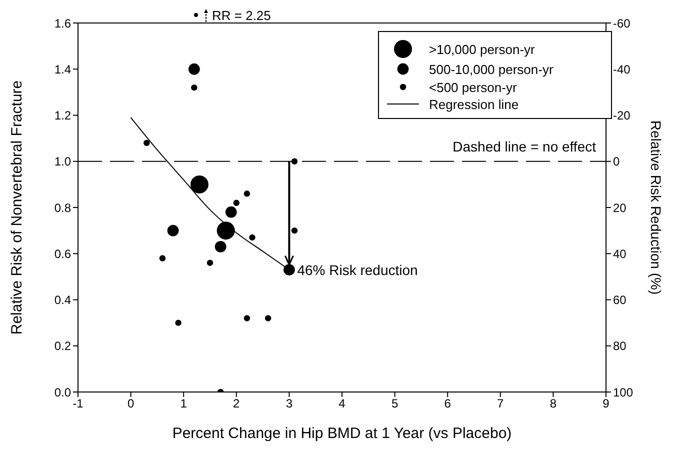 Image resolution: width=674 pixels, height=452 pixels. What do you see at coordinates (241, 15) in the screenshot?
I see `annotation: RR = 2.25` at bounding box center [241, 15].